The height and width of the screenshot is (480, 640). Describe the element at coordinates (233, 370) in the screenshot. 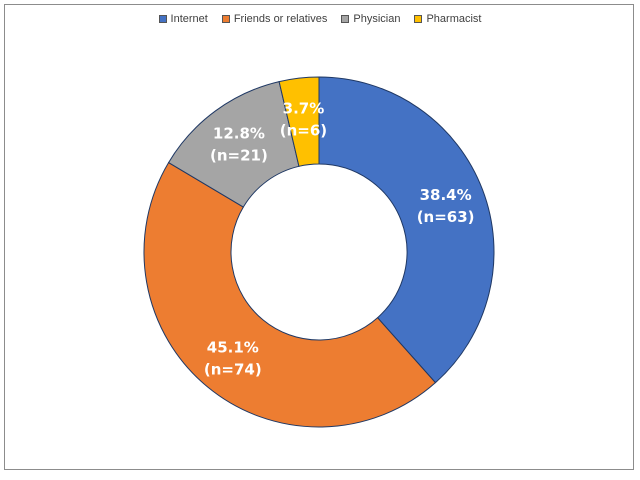

I see `data-label-count-friends-or-relatives: (n=74)` at that location.